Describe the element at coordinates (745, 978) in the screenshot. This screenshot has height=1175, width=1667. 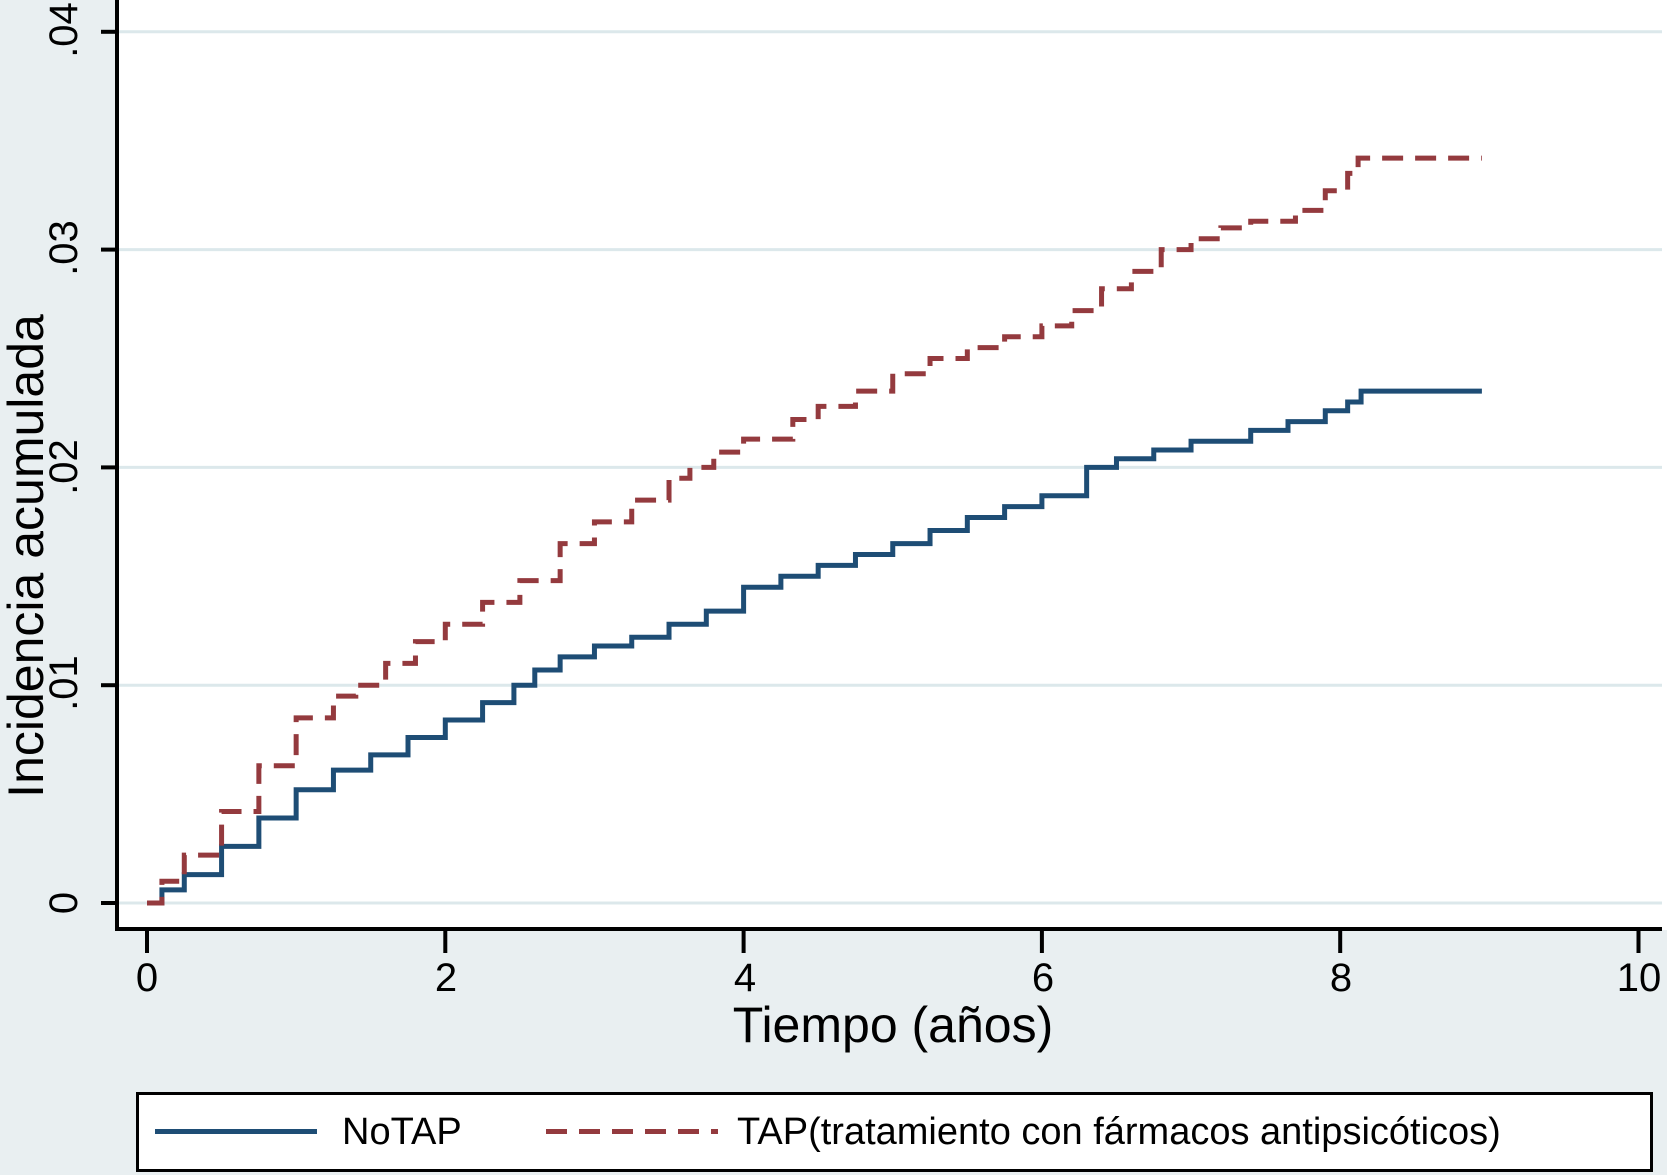
I see `x-tick-label-4: 4` at that location.